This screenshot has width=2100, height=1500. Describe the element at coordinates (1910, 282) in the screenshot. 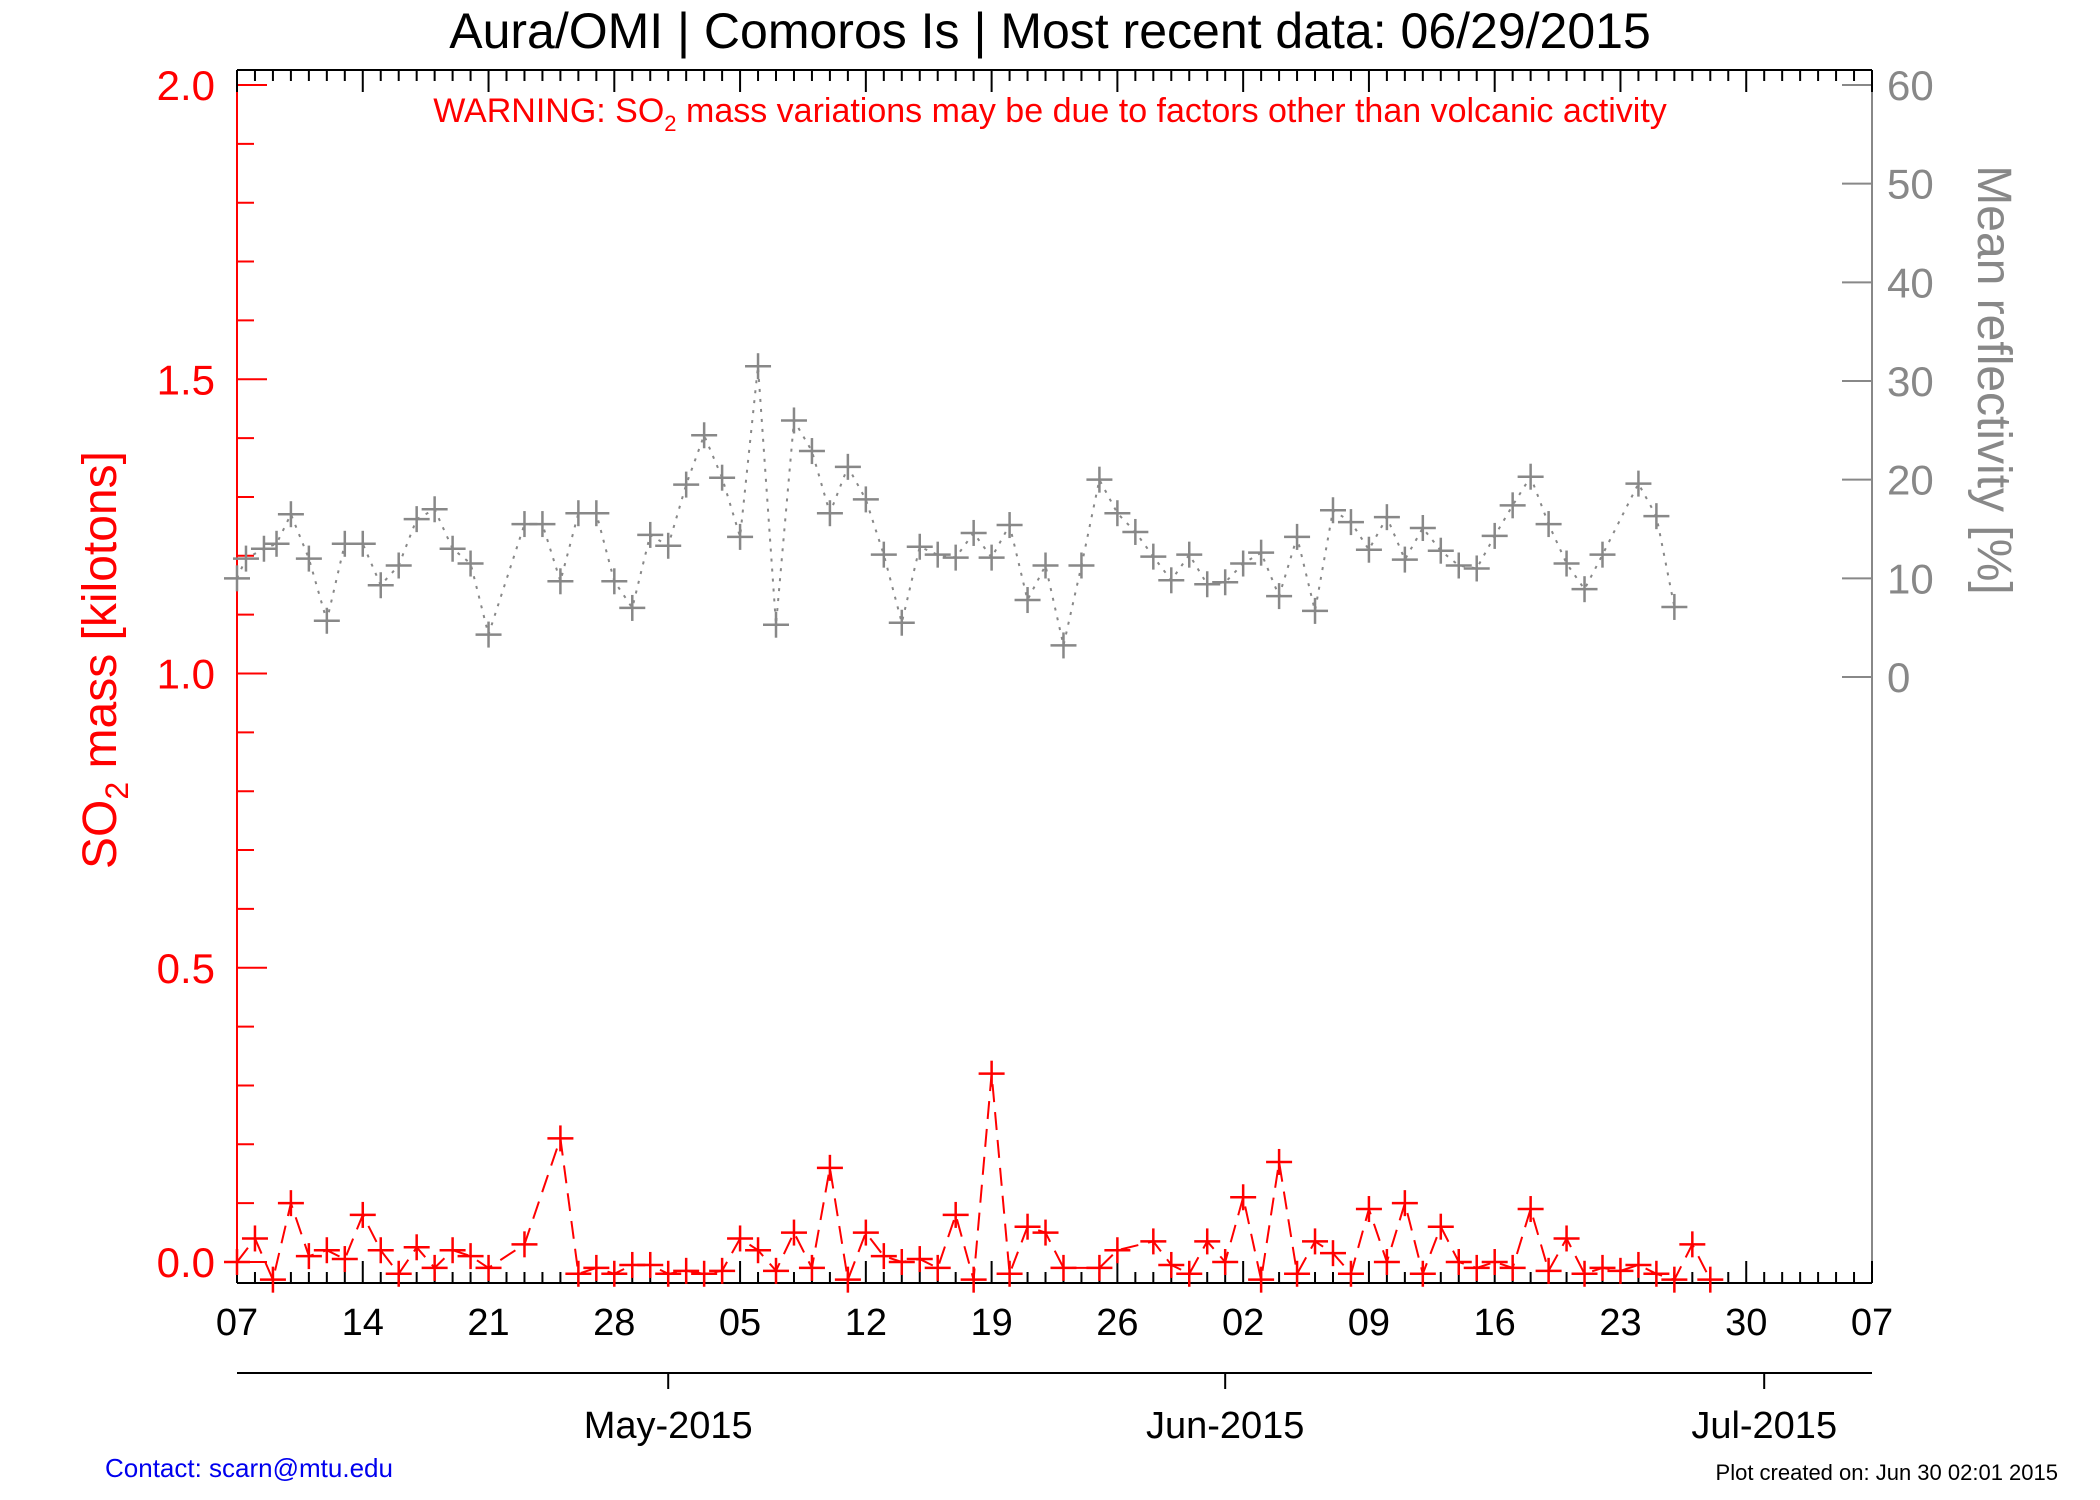

I see `right-tick-label: 40` at that location.